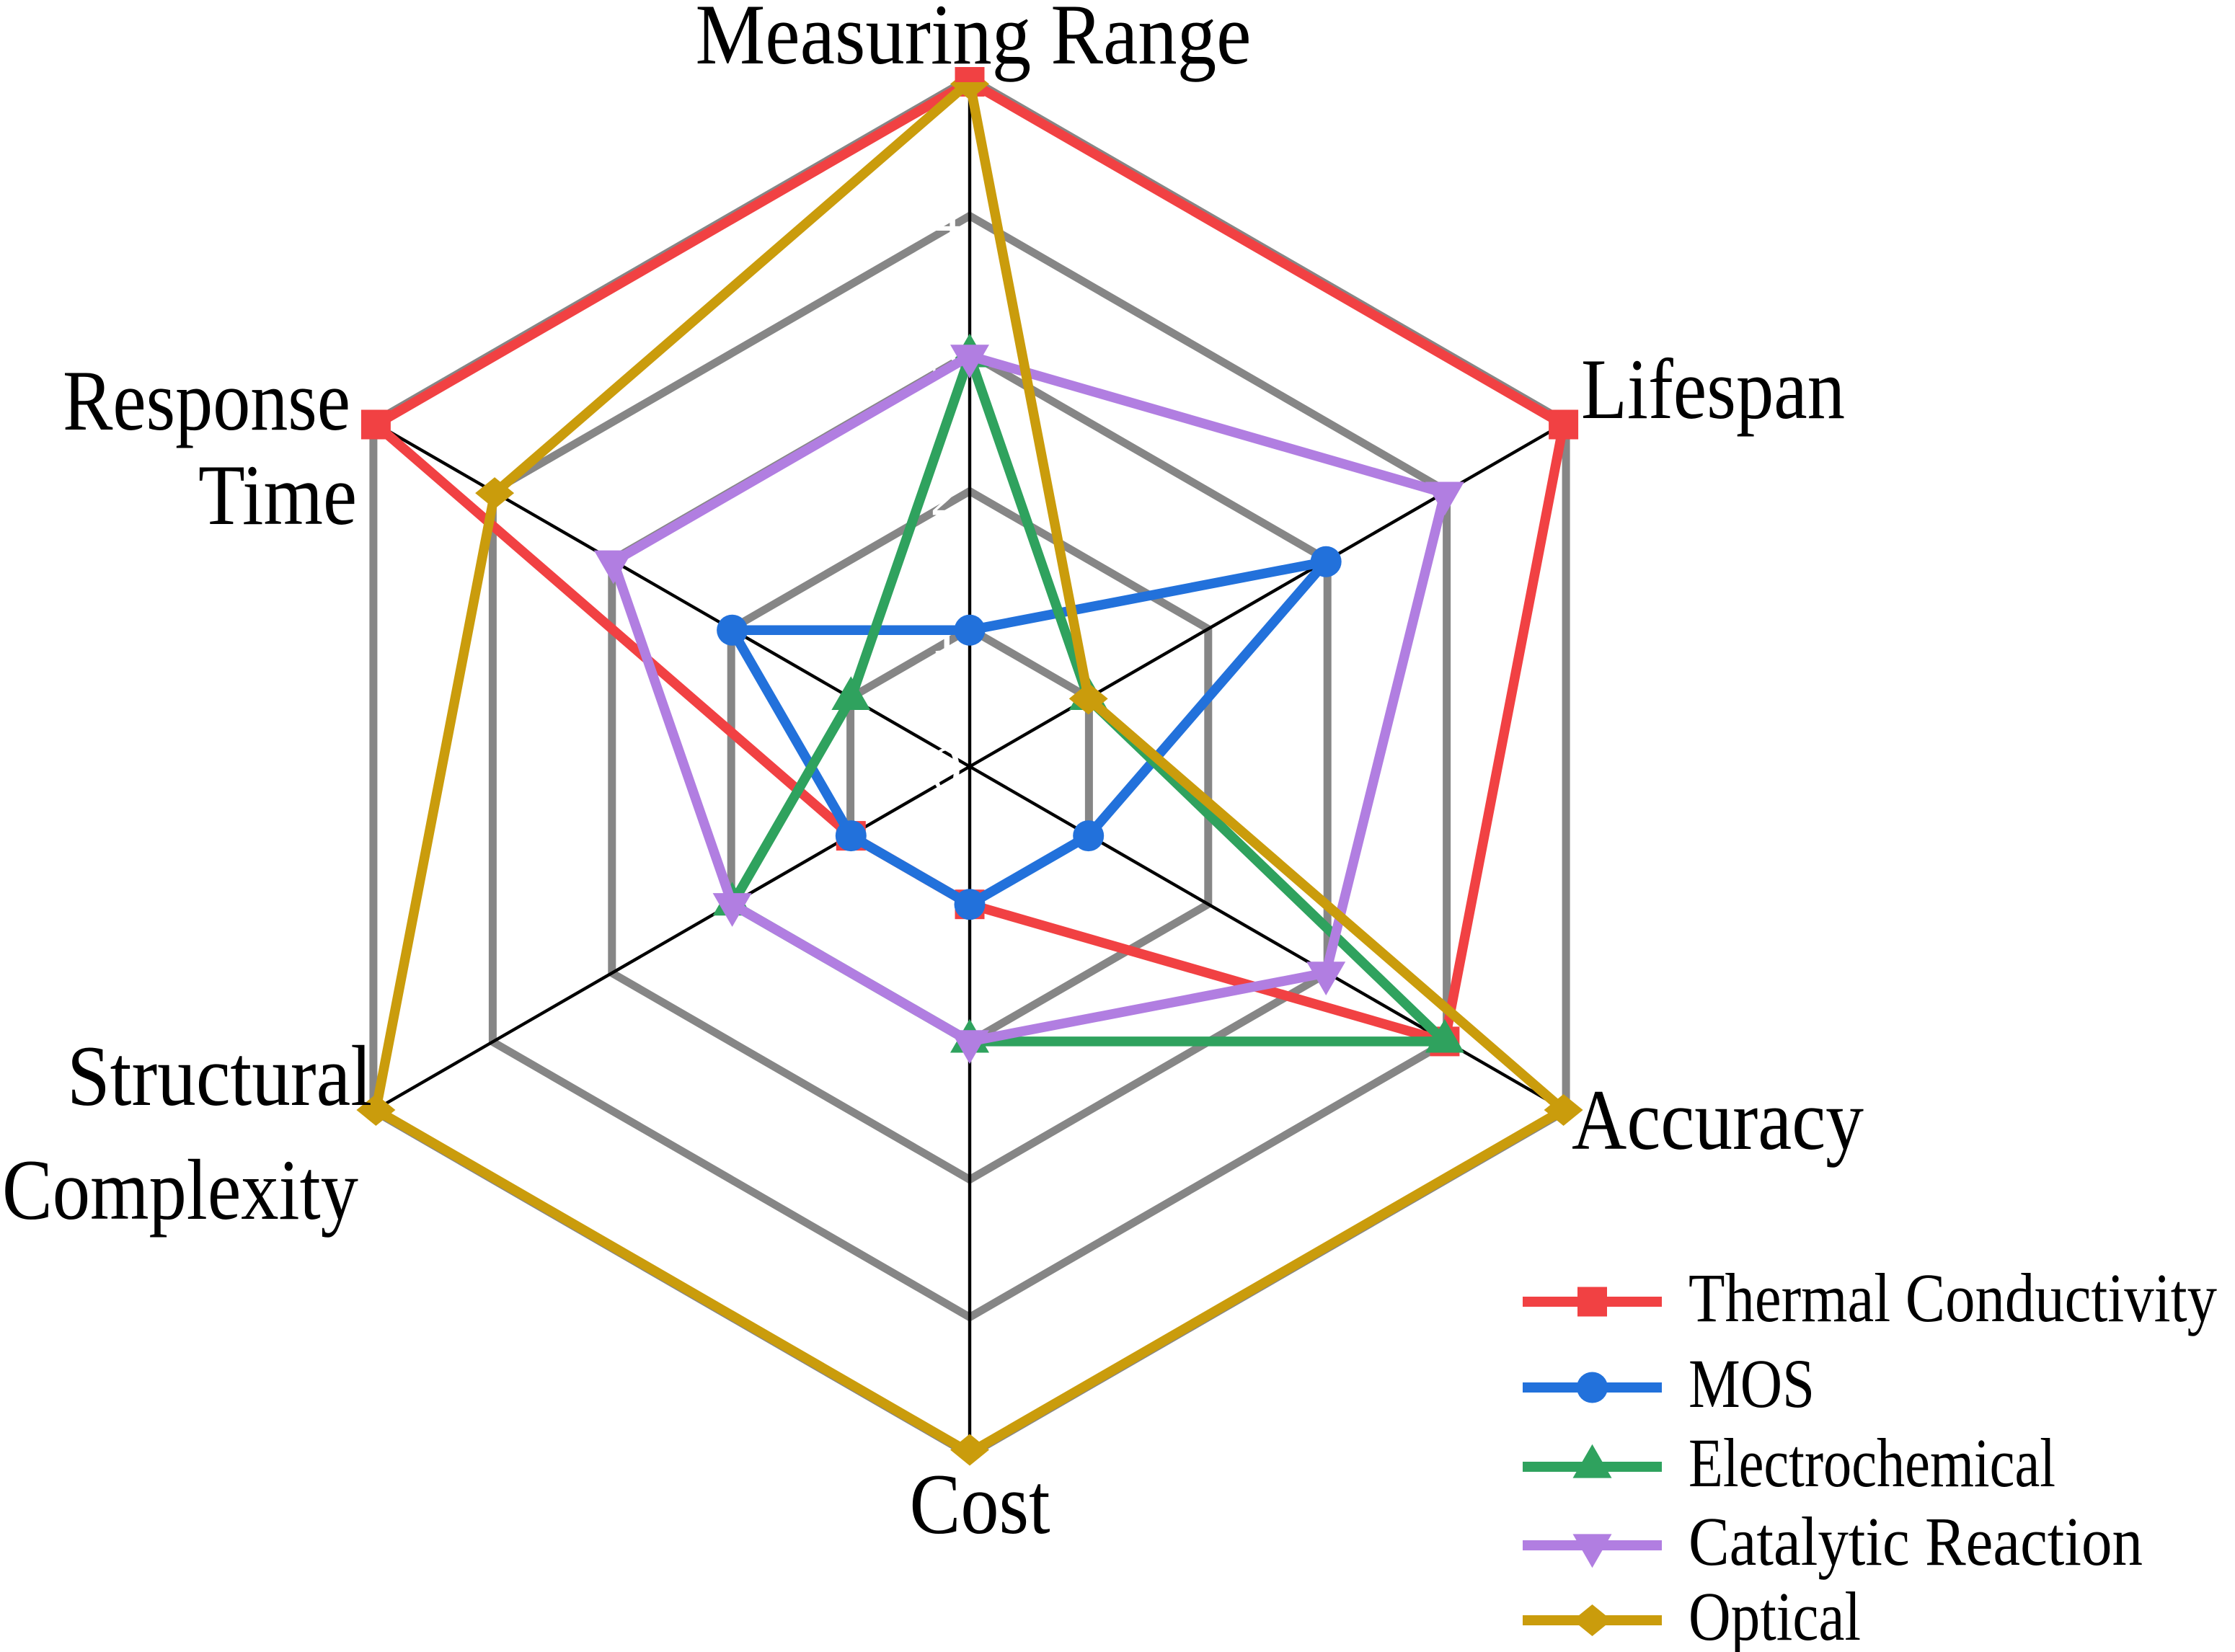  What do you see at coordinates (1872, 1462) in the screenshot?
I see `svg-text: Electrochemical` at bounding box center [1872, 1462].